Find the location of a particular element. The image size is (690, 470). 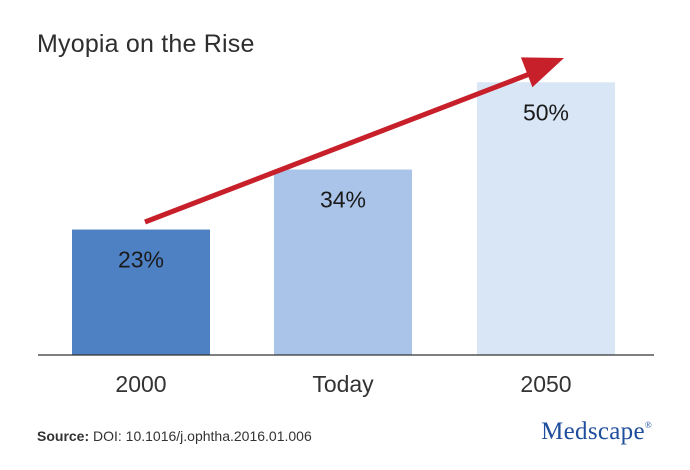

trend-arrow-head is located at coordinates (542, 72).